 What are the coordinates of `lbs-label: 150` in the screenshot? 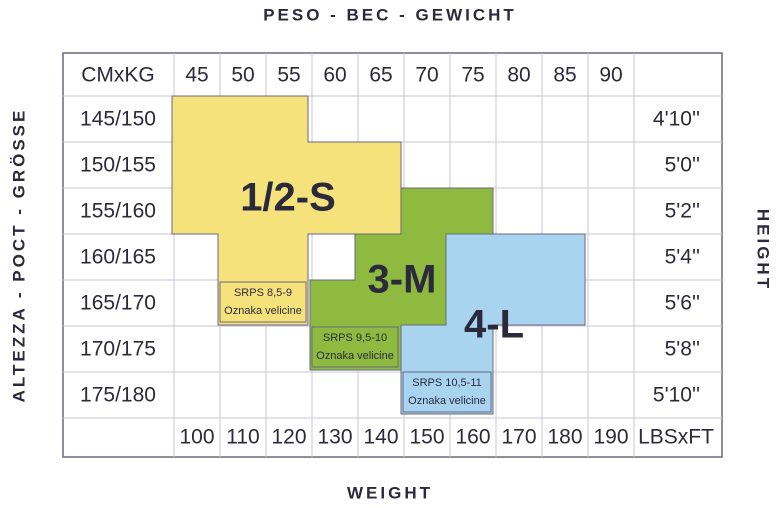 It's located at (426, 437).